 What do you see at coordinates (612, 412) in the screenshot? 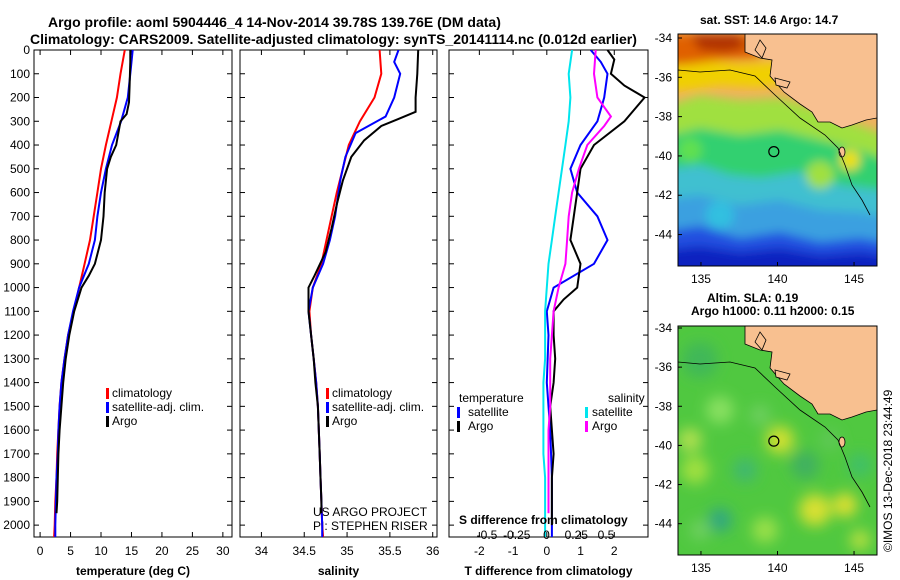
I see `legend-label: satellite` at bounding box center [612, 412].